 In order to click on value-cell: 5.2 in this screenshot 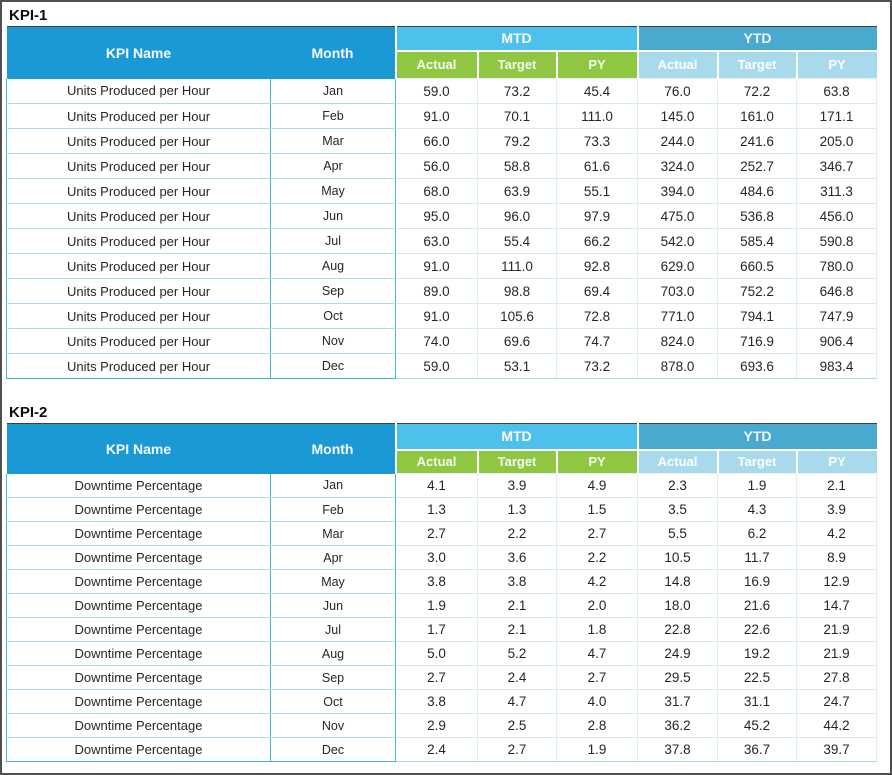, I will do `click(517, 653)`.